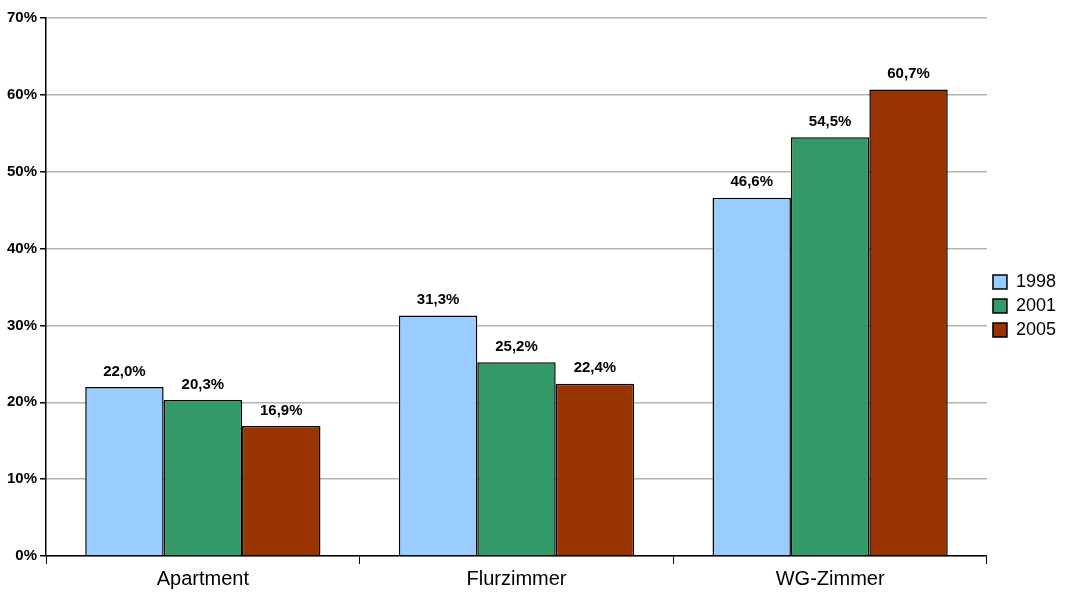  Describe the element at coordinates (22, 478) in the screenshot. I see `y-tick-label: 10%` at that location.